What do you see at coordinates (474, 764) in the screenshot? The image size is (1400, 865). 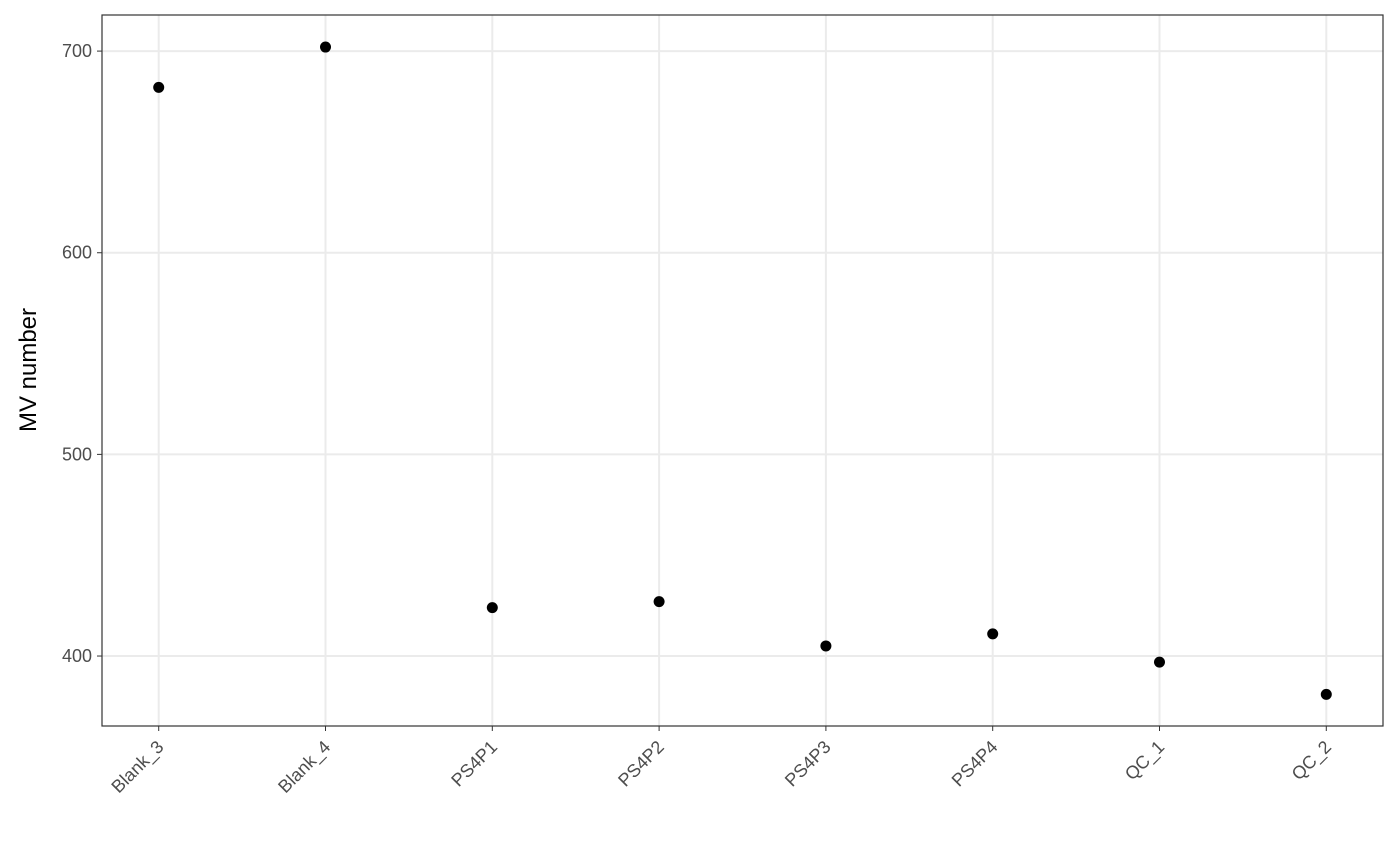 I see `x-tick-label: PS4P1` at bounding box center [474, 764].